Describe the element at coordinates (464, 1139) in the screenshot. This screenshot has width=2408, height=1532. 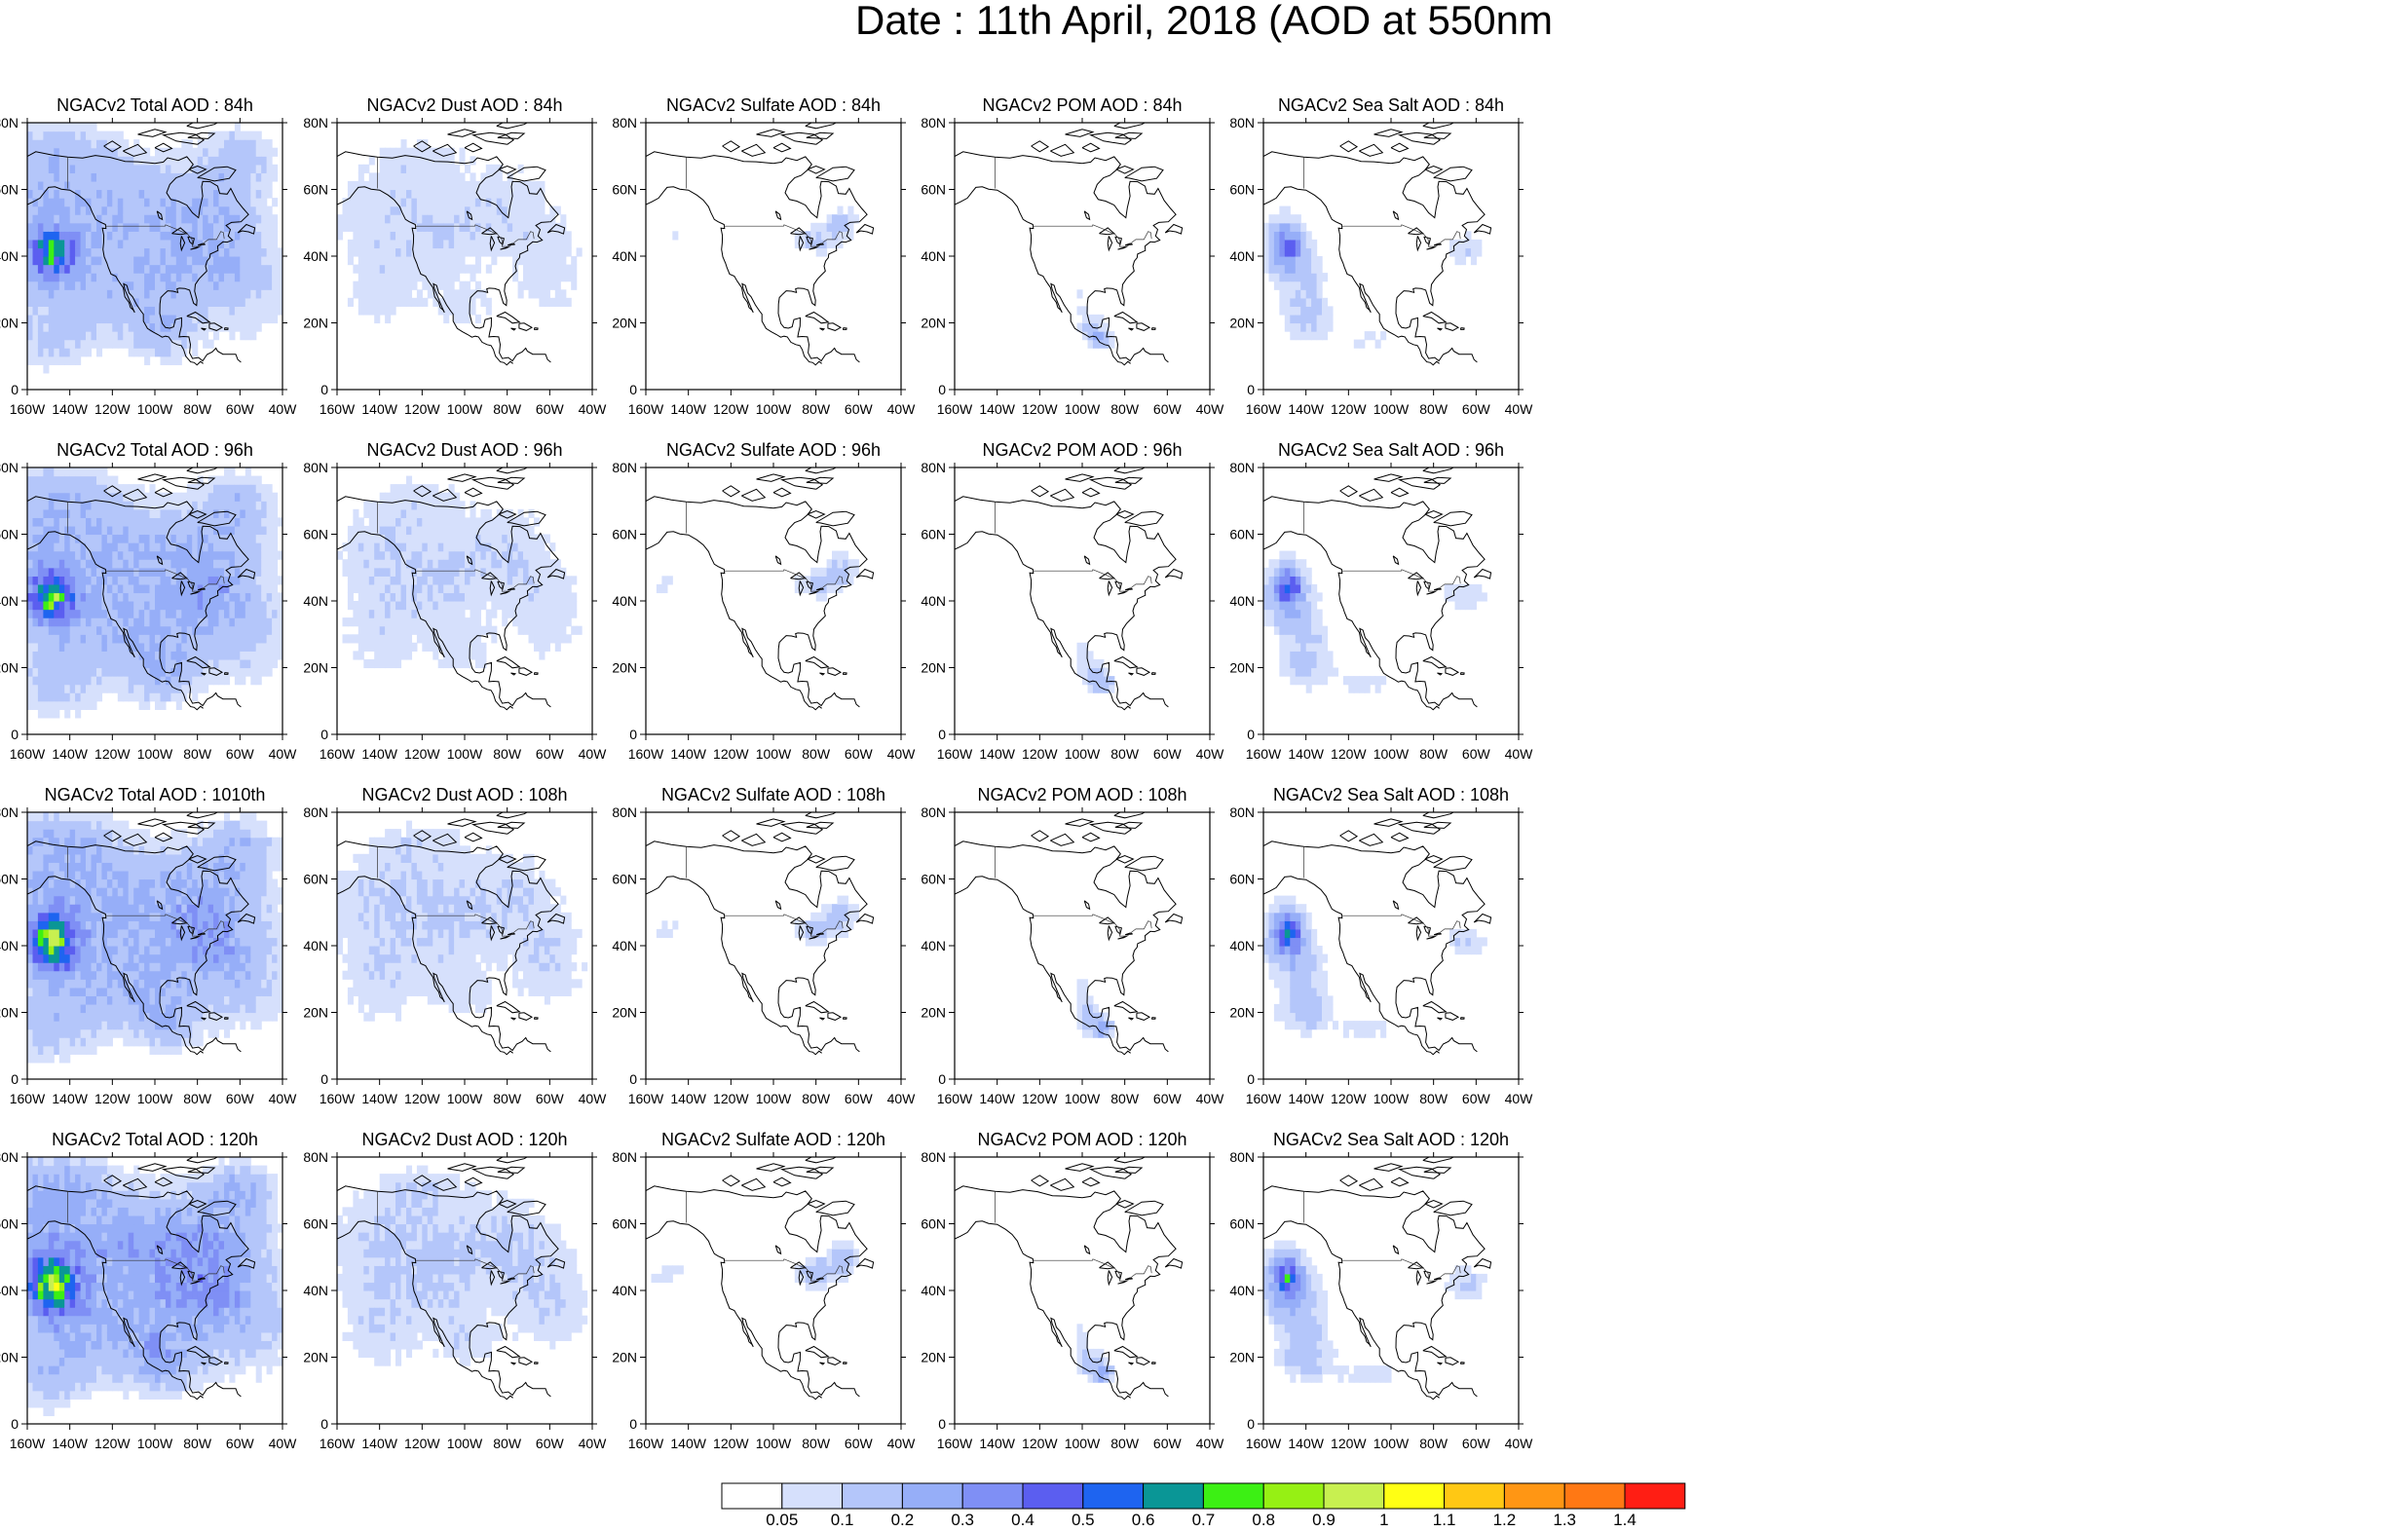
I see `panel-title: NGACv2 Dust AOD : 120h` at that location.